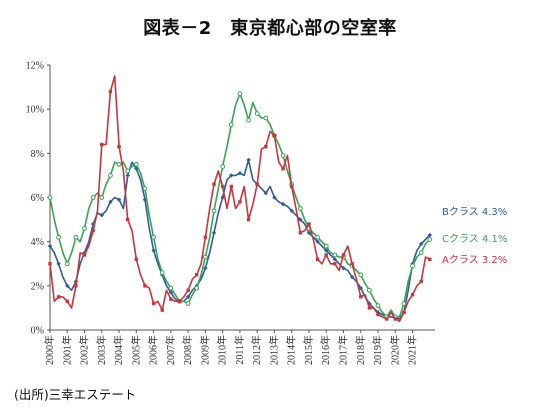 The height and width of the screenshot is (420, 540). I want to click on x-tick-label: 2017年, so click(342, 350).